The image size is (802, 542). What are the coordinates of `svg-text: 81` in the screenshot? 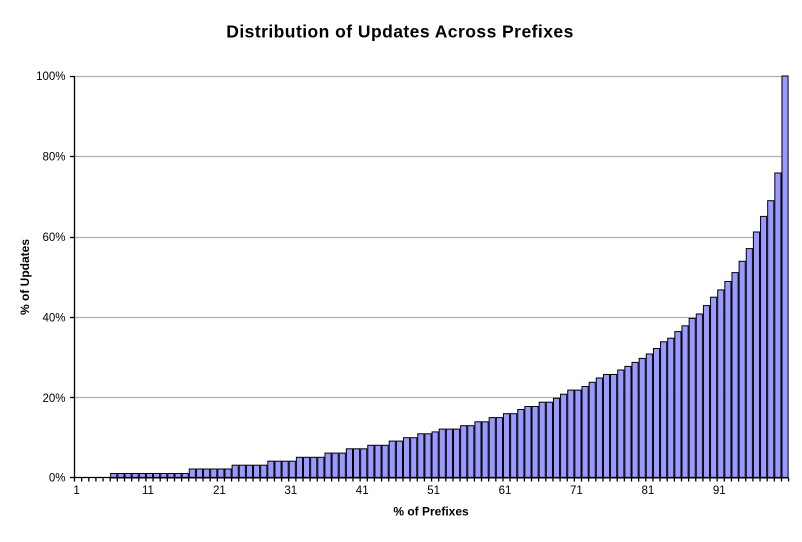 It's located at (648, 491).